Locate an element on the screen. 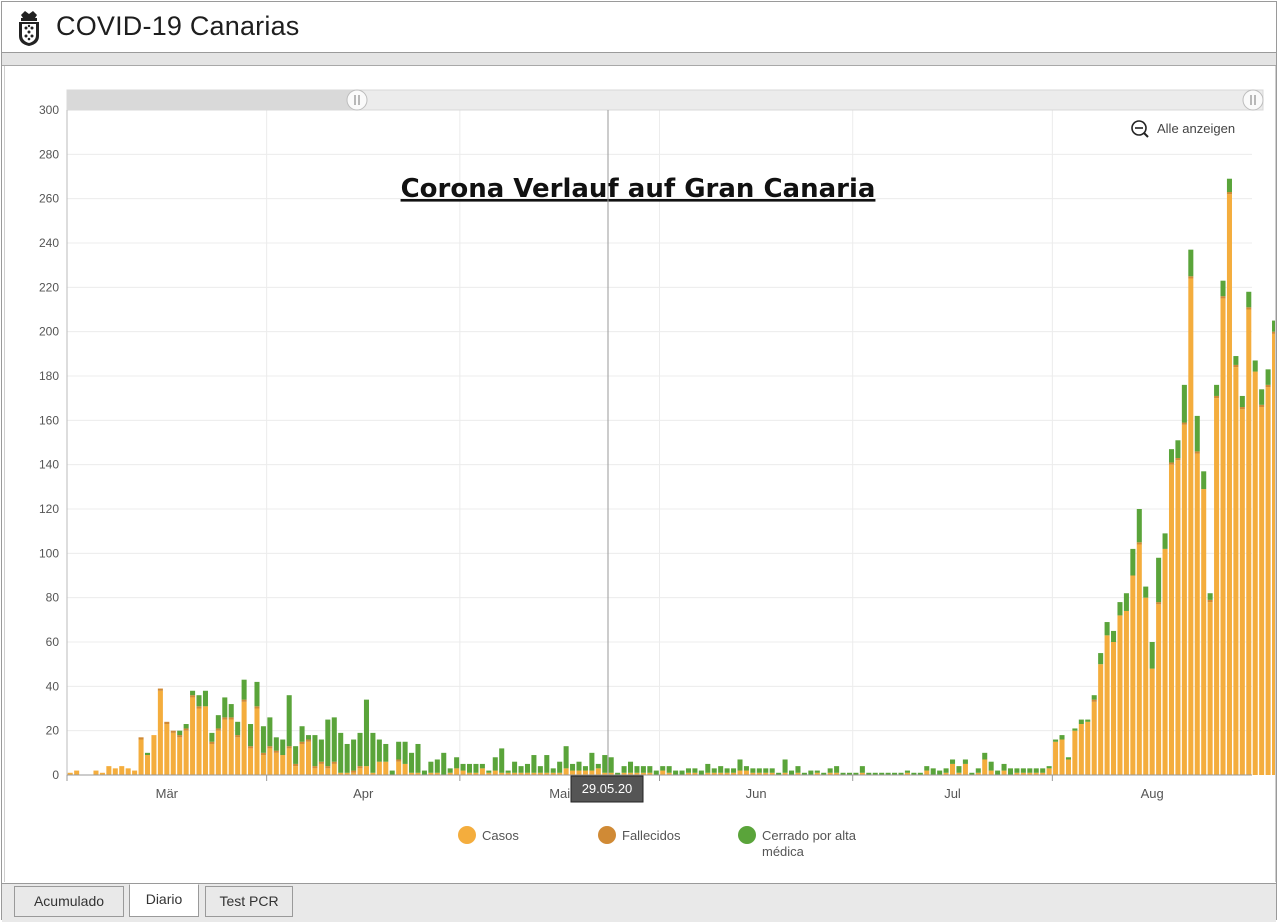  scrollbar-left-grip is located at coordinates (357, 100).